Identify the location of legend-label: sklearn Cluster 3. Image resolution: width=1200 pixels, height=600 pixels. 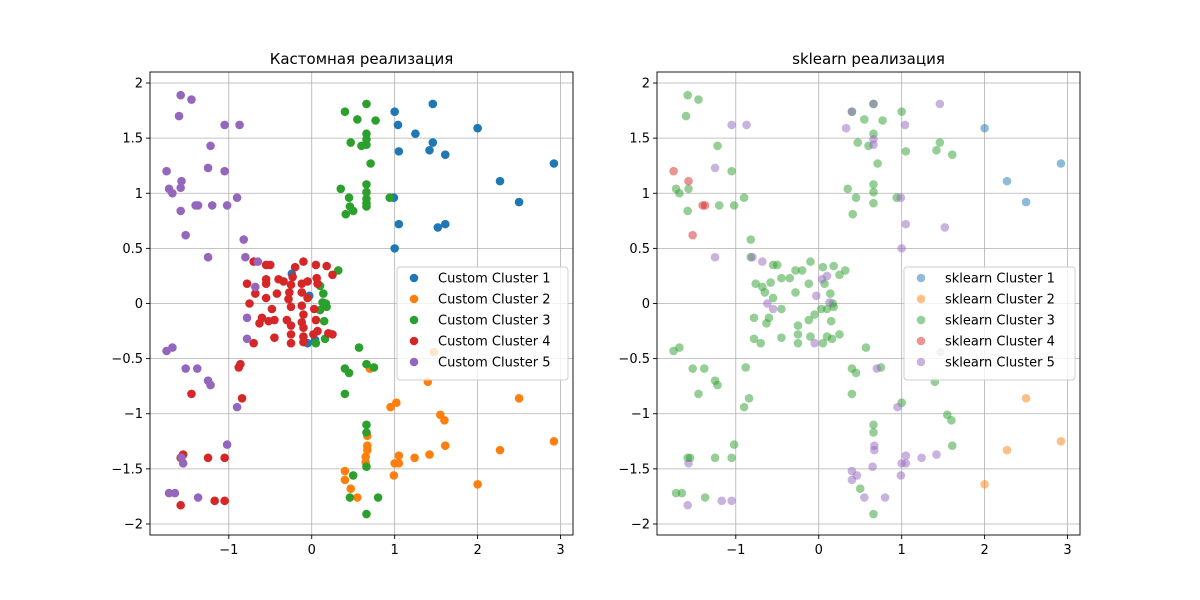
(1000, 321).